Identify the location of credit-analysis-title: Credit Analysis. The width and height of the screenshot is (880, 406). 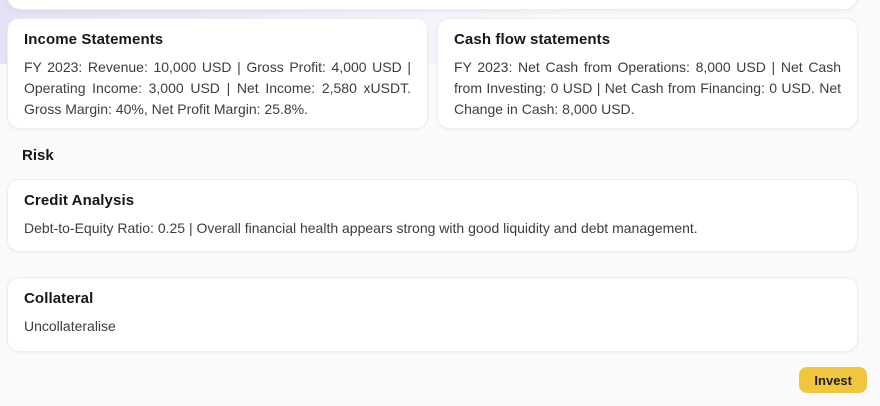
(79, 200).